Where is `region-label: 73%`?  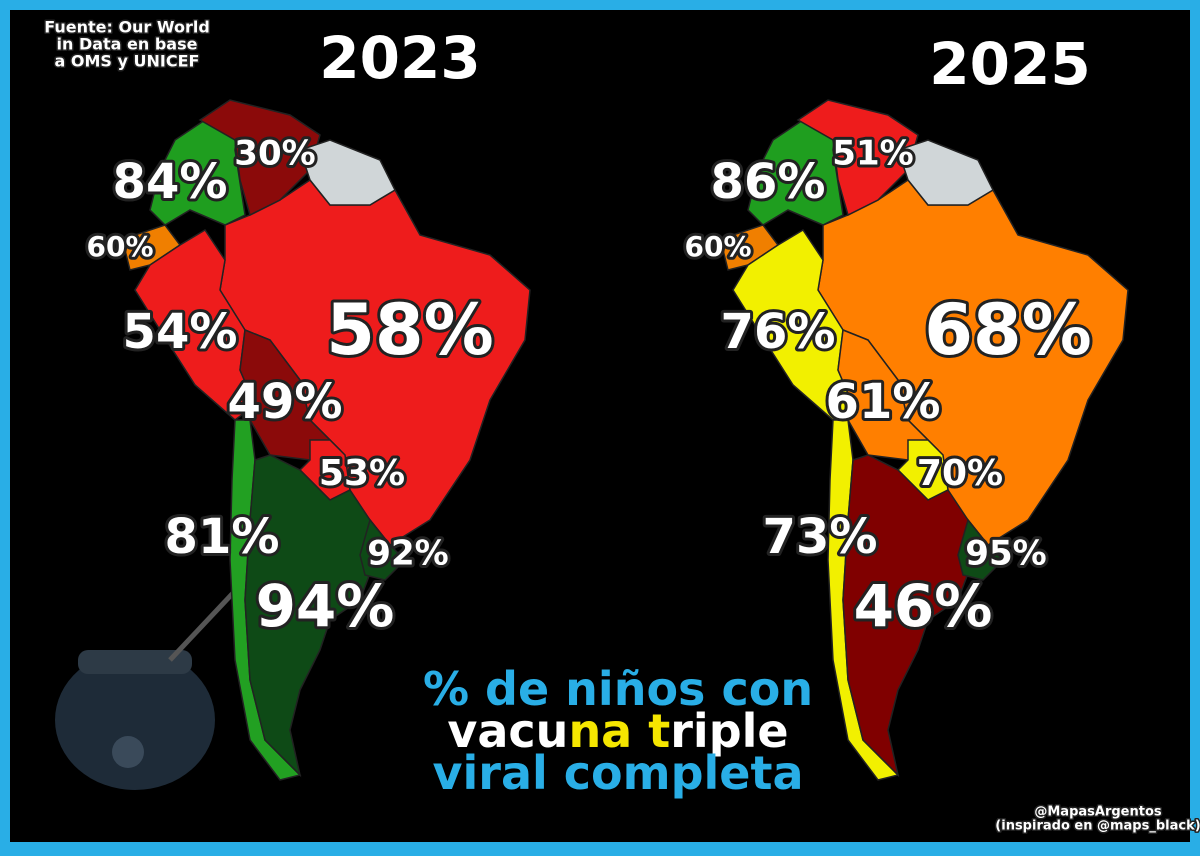
region-label: 73% is located at coordinates (820, 537).